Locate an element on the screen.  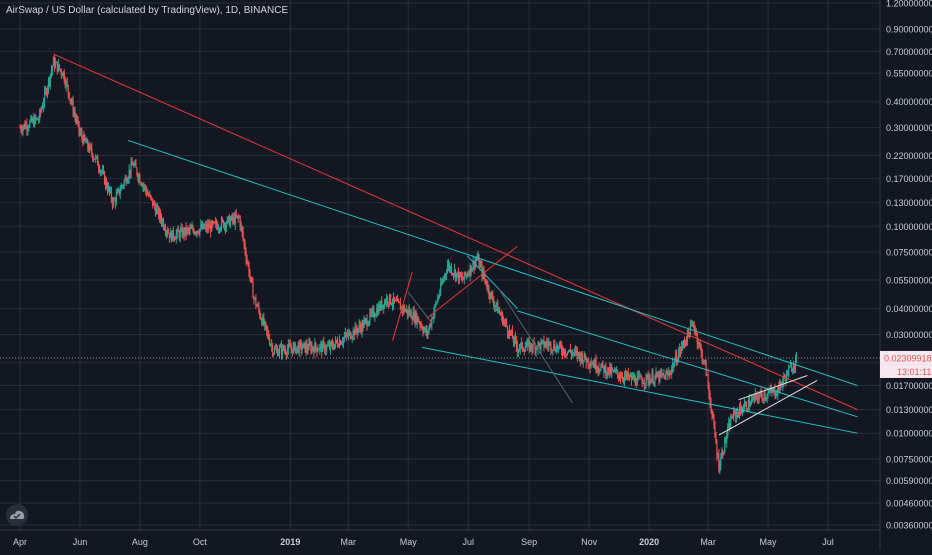
price-tick-label: 0.10000000 is located at coordinates (909, 227).